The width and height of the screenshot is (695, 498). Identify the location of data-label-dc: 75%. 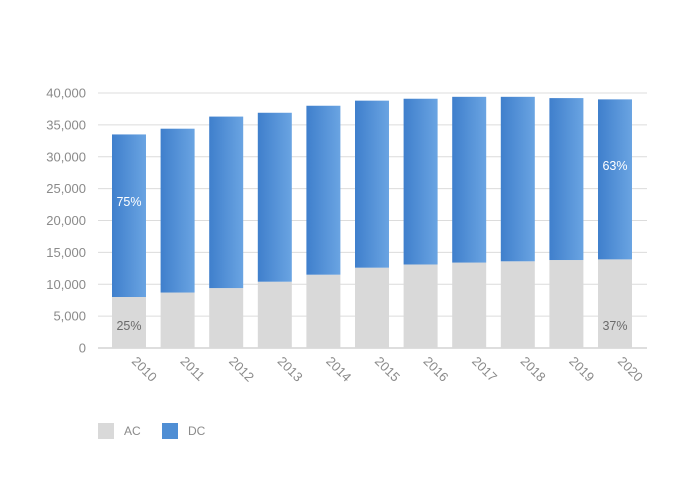
(128, 202).